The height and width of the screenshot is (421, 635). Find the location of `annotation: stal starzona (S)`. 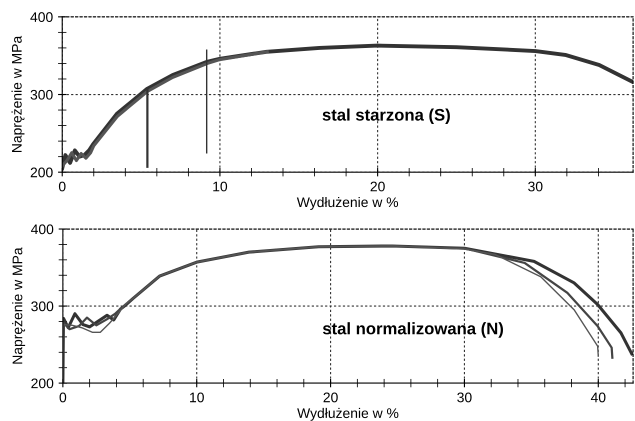

annotation: stal starzona (S) is located at coordinates (386, 116).